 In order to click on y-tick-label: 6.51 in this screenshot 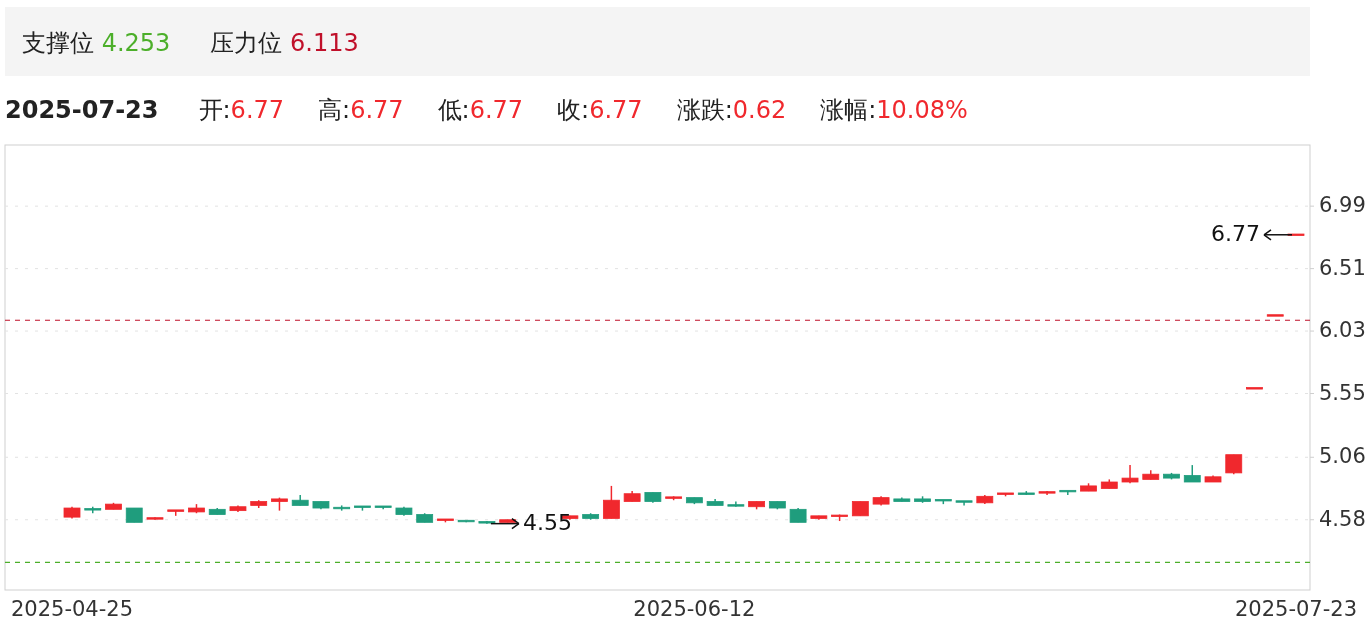, I will do `click(1342, 267)`.